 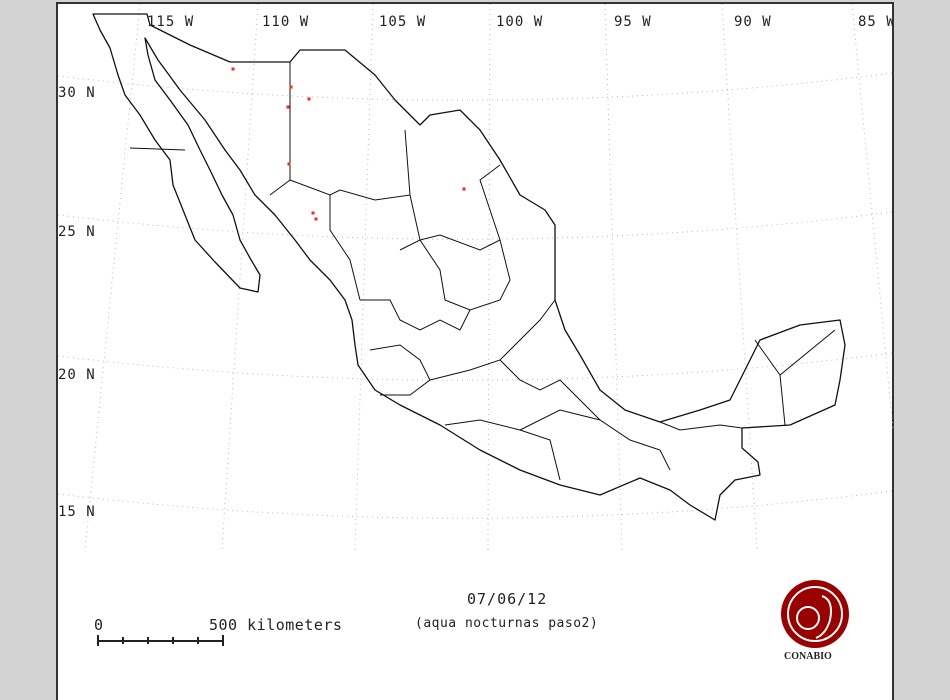 I want to click on latitude-label: 20 N, so click(x=77, y=375).